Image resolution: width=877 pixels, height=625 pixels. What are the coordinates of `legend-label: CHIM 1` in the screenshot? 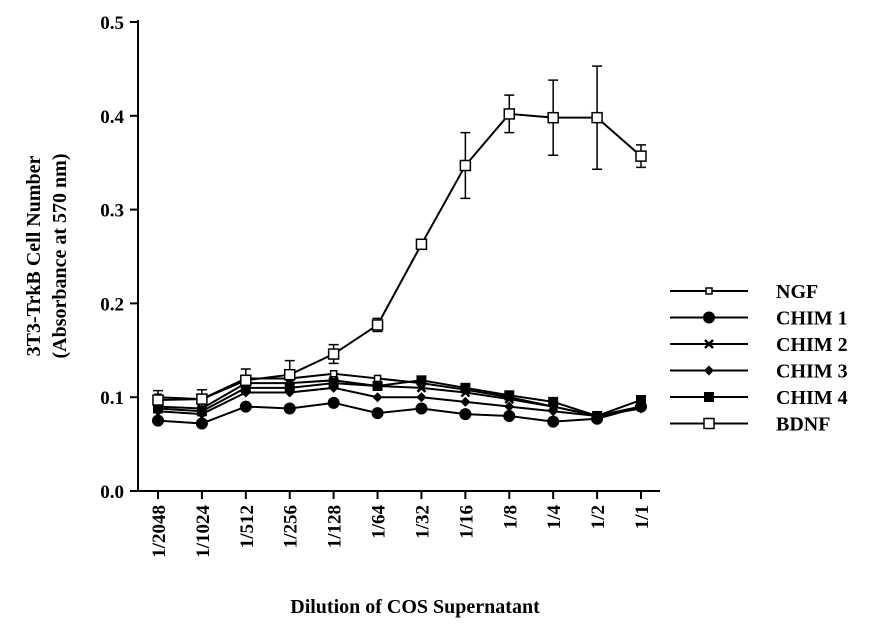 It's located at (812, 319).